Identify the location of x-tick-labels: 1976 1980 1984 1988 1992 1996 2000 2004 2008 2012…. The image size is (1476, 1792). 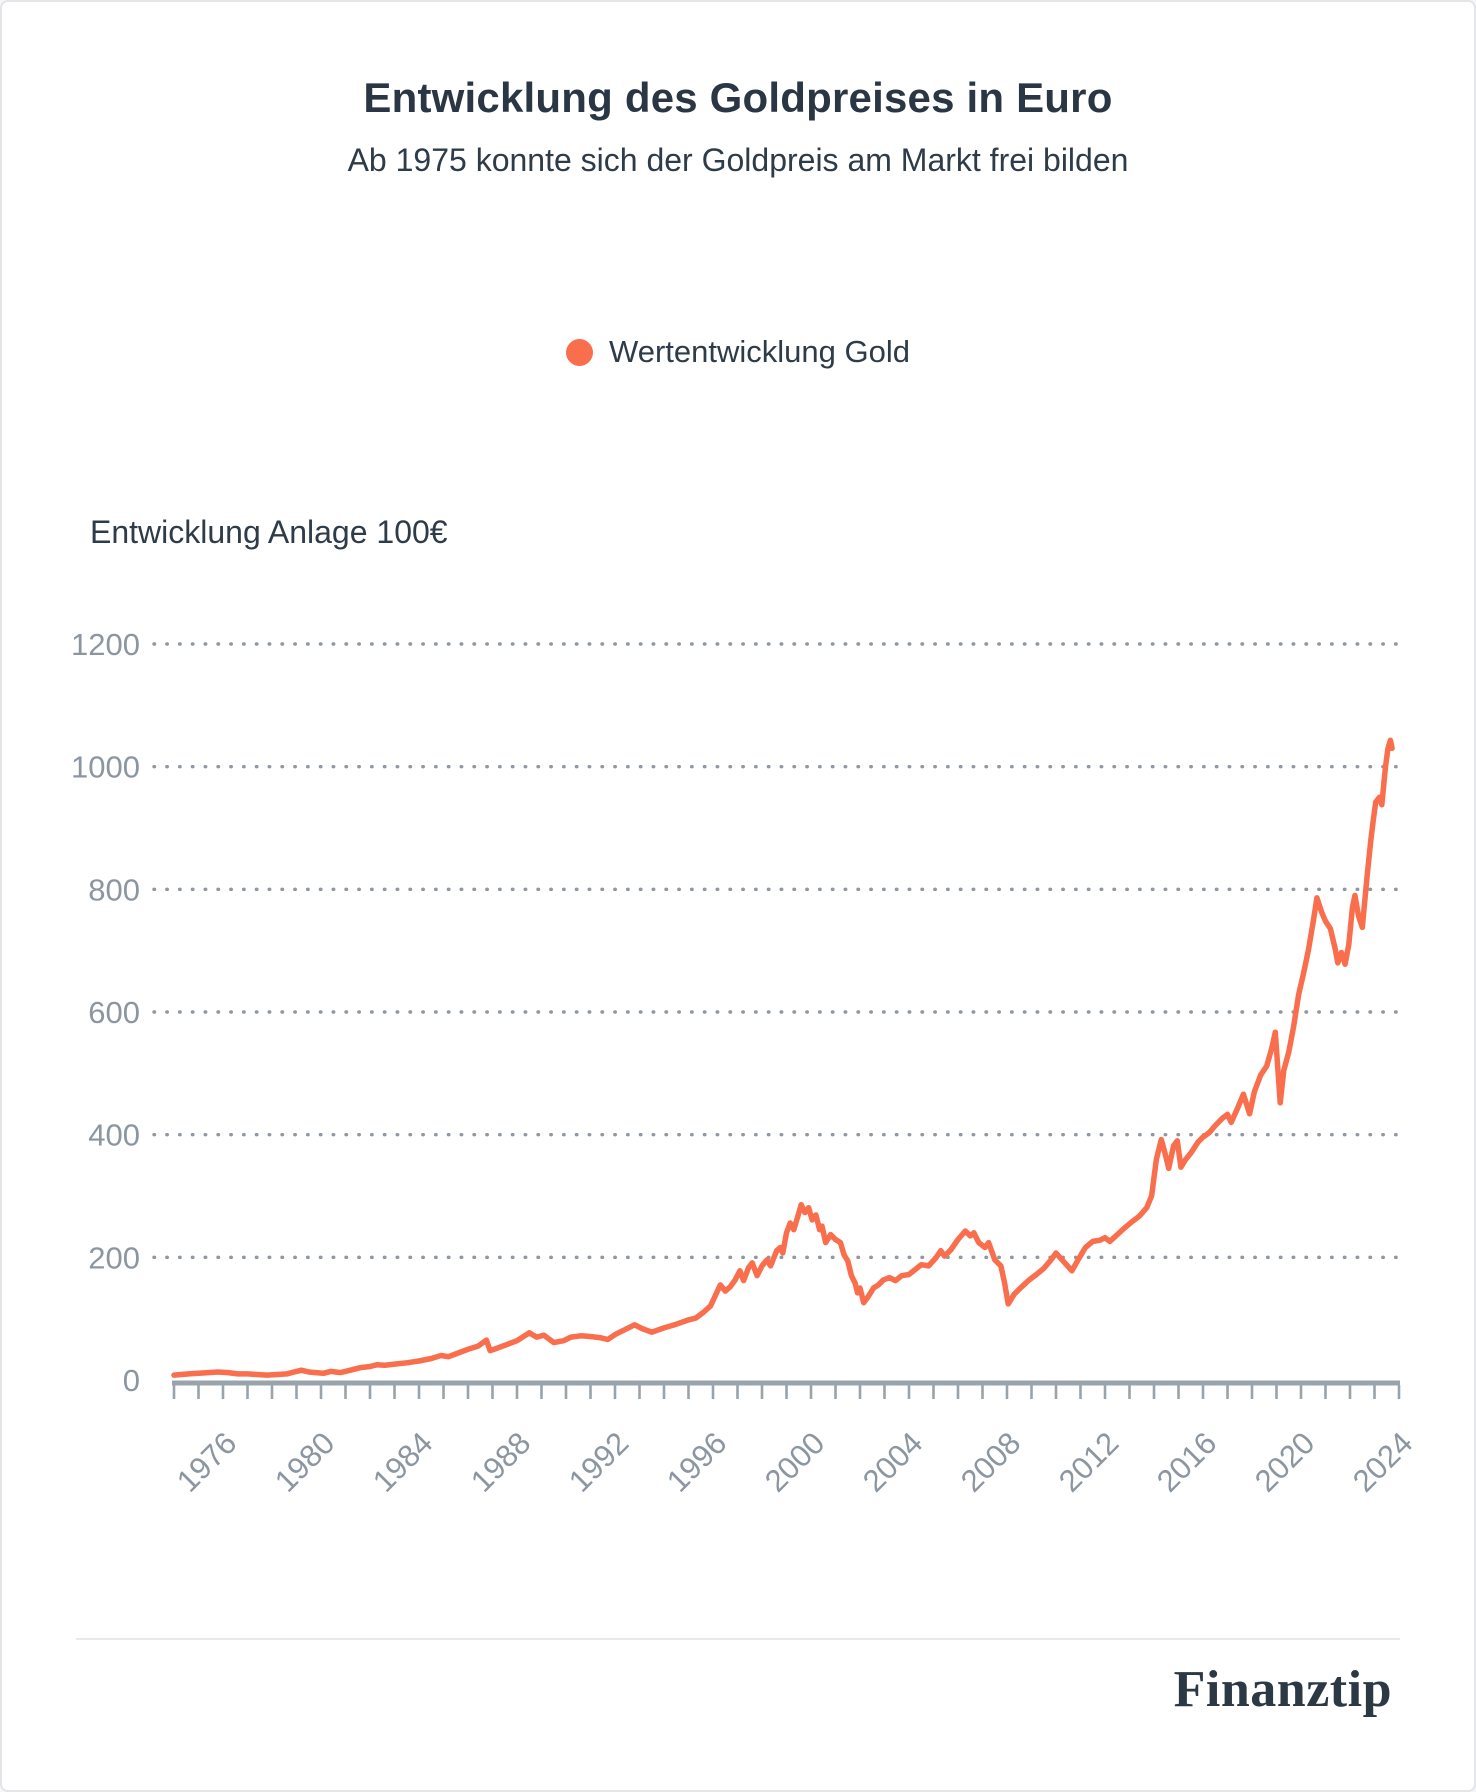
(795, 1462).